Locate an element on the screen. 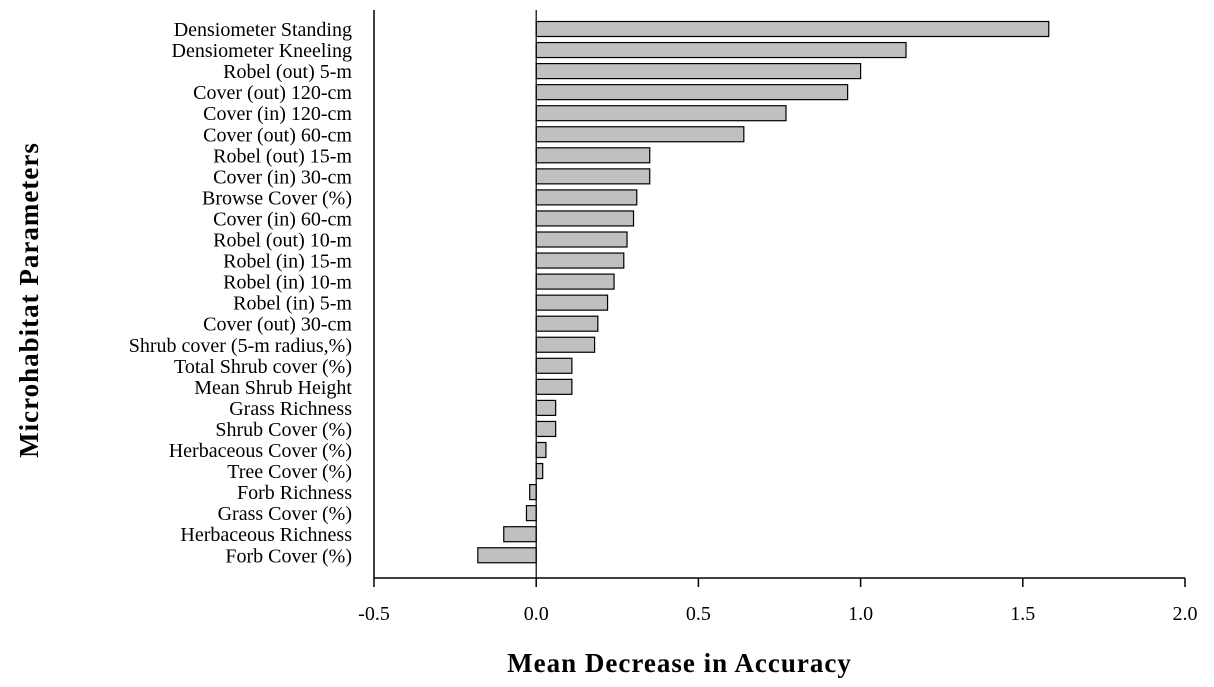 This screenshot has width=1214, height=687. x-tick-label-1: 0.0 is located at coordinates (536, 614).